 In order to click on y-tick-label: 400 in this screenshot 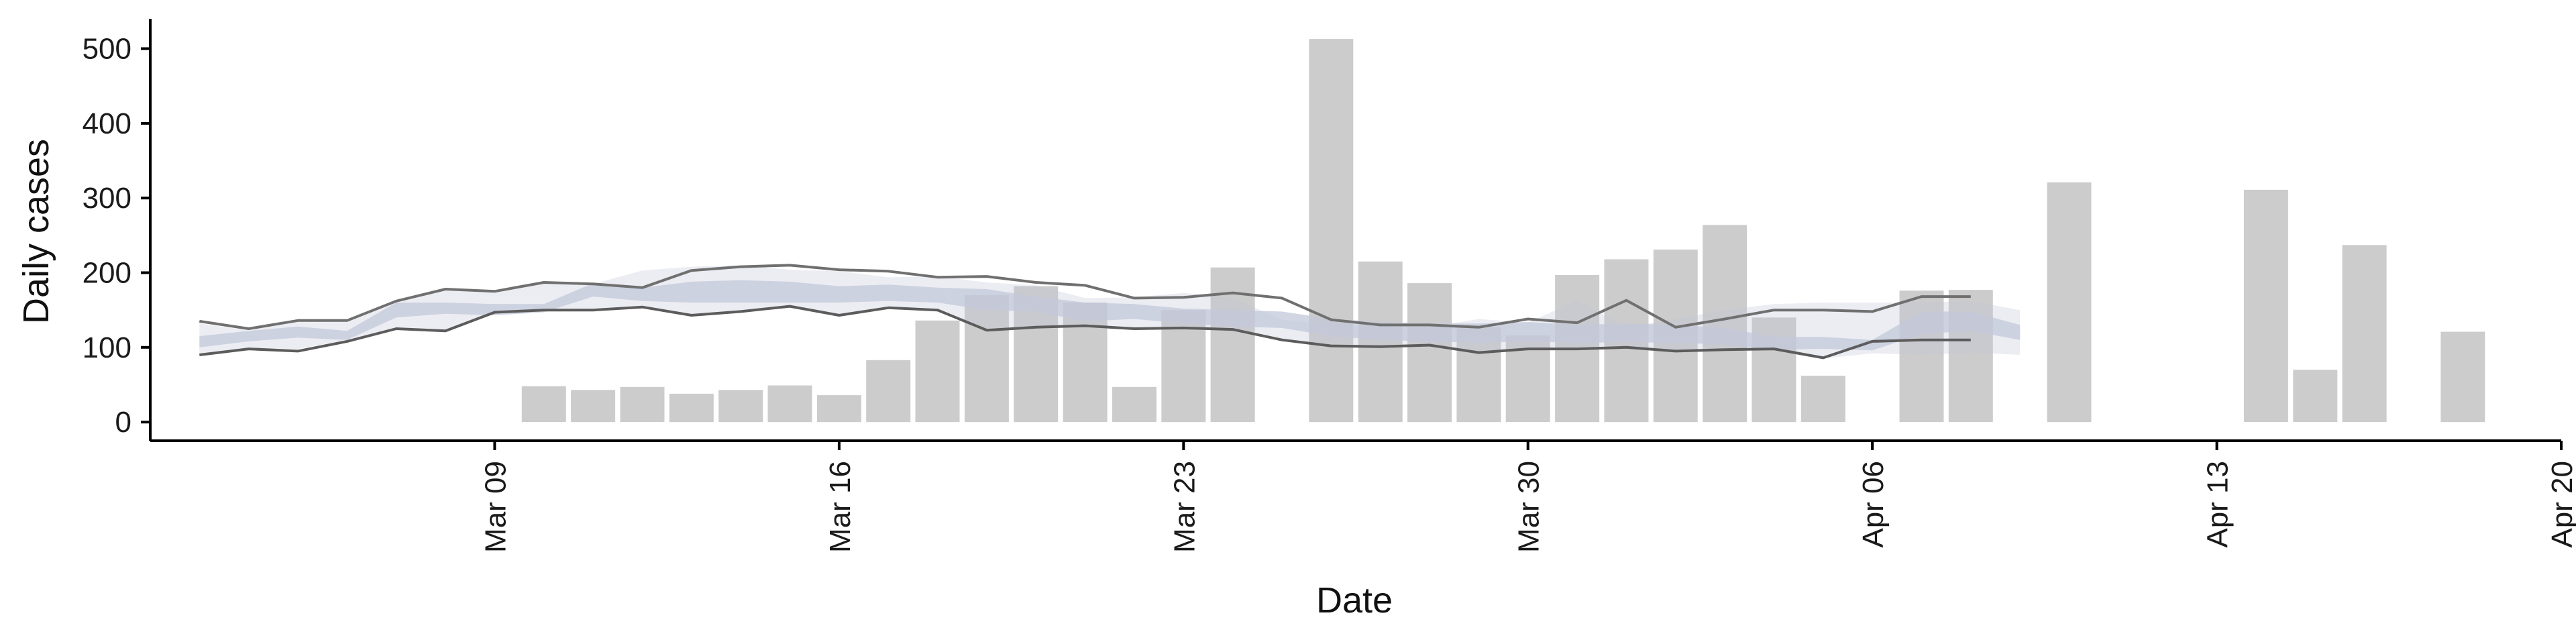, I will do `click(107, 123)`.